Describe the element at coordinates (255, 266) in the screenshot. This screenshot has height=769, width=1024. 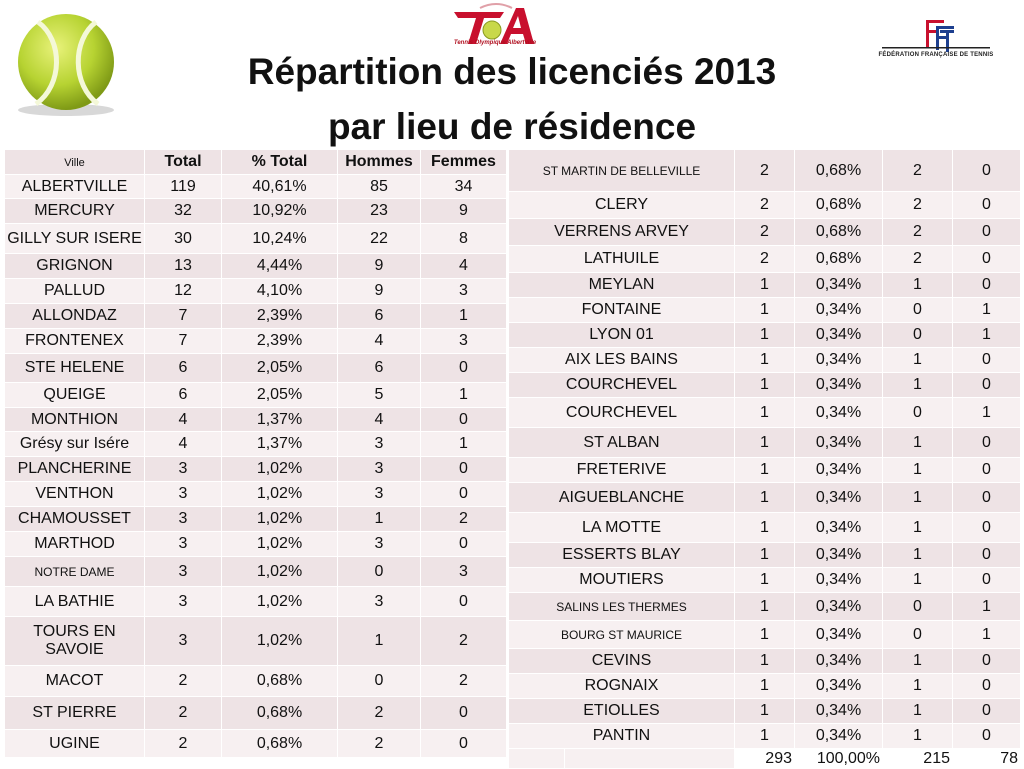
I see `table-row: GRIGNON 13 4,44% 9 4` at that location.